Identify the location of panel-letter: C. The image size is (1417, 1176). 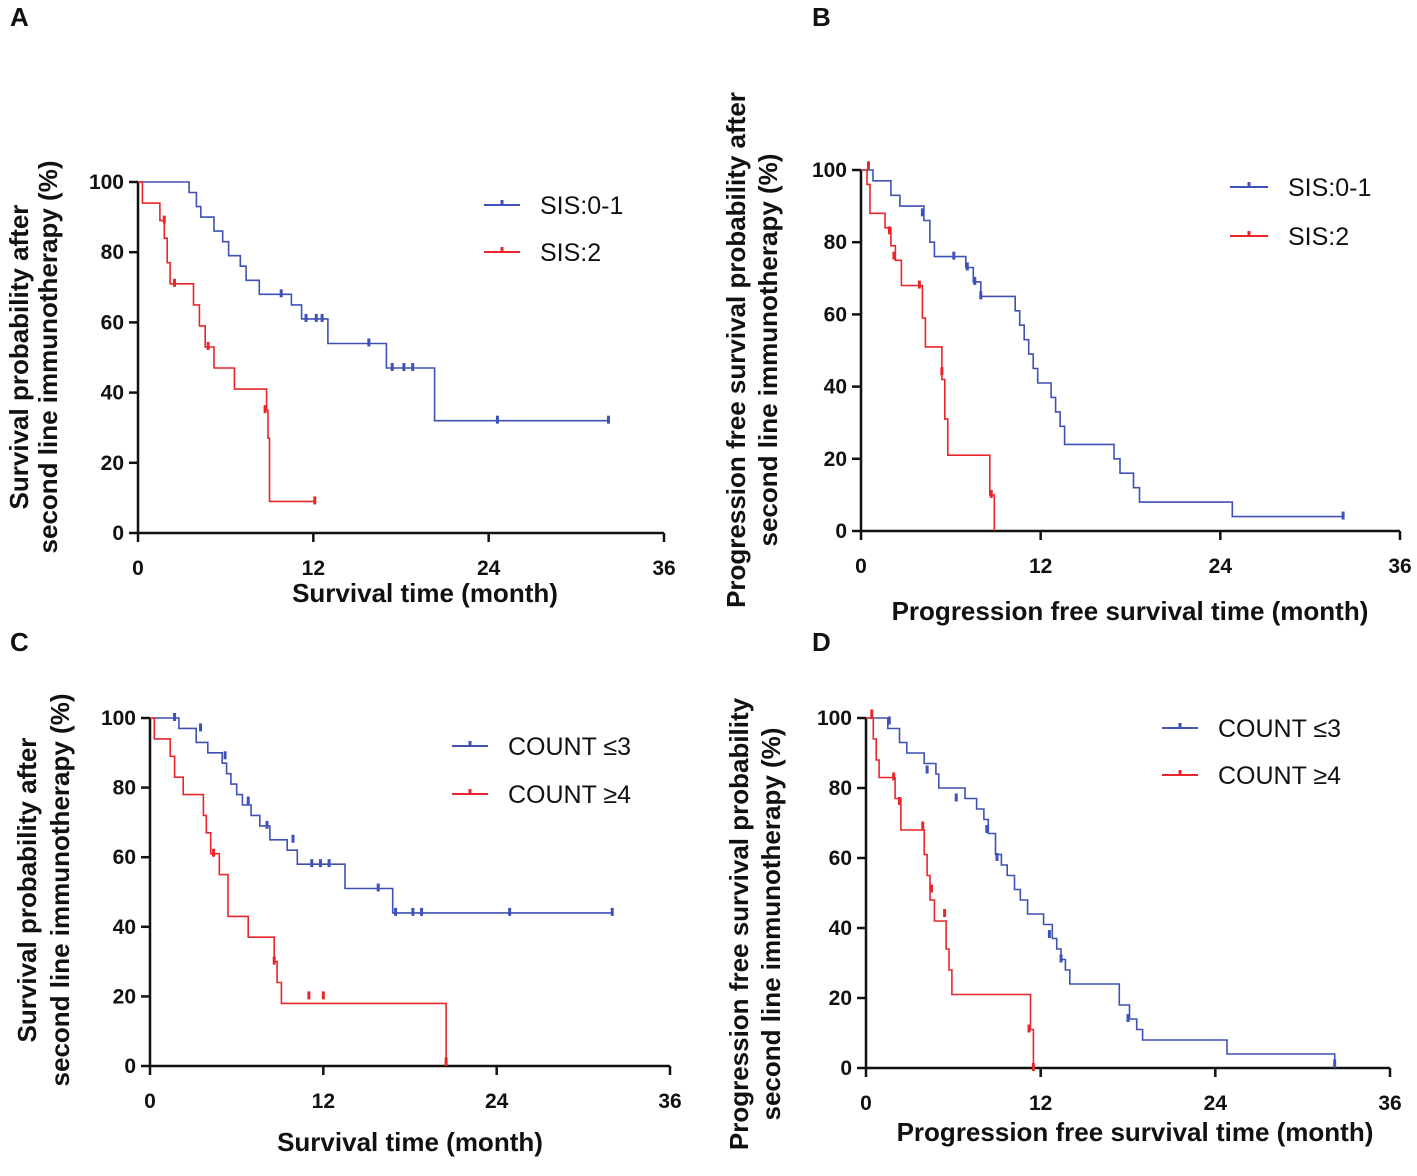
(19, 642).